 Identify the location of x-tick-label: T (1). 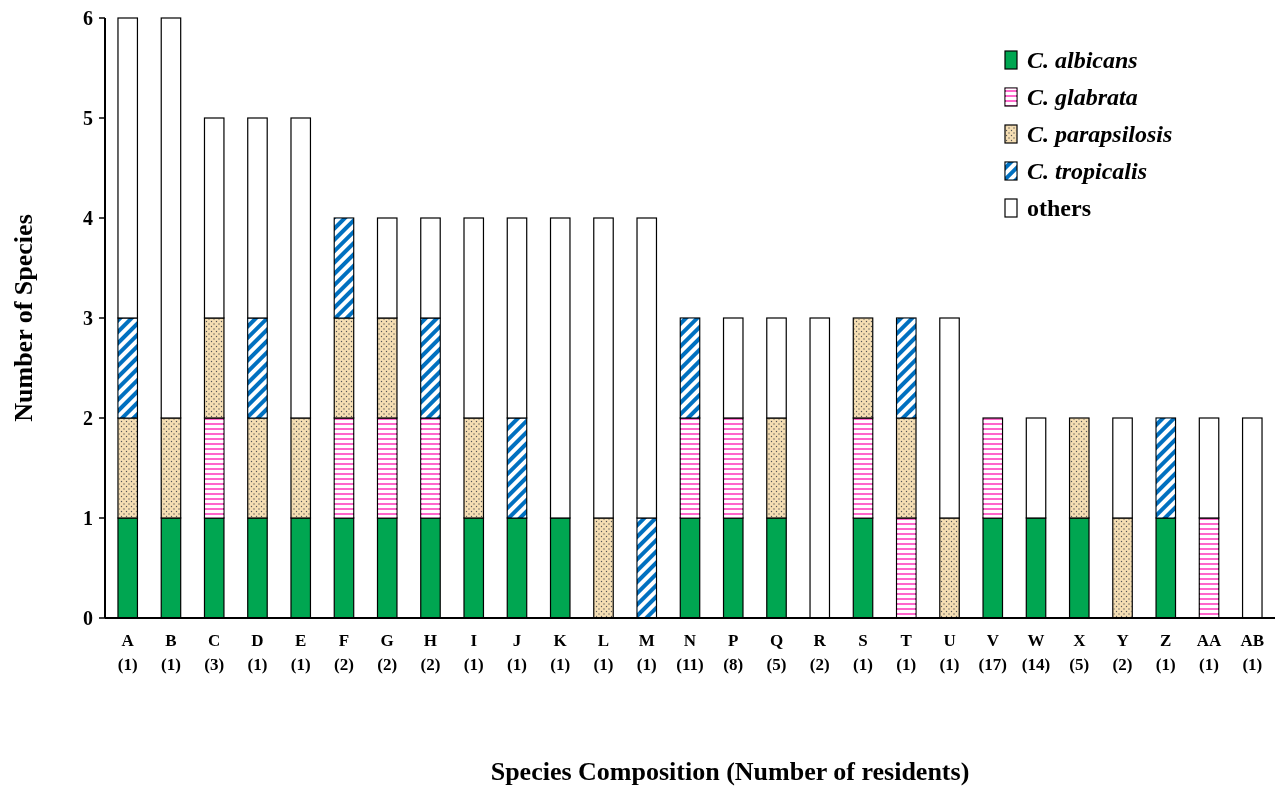
(906, 652).